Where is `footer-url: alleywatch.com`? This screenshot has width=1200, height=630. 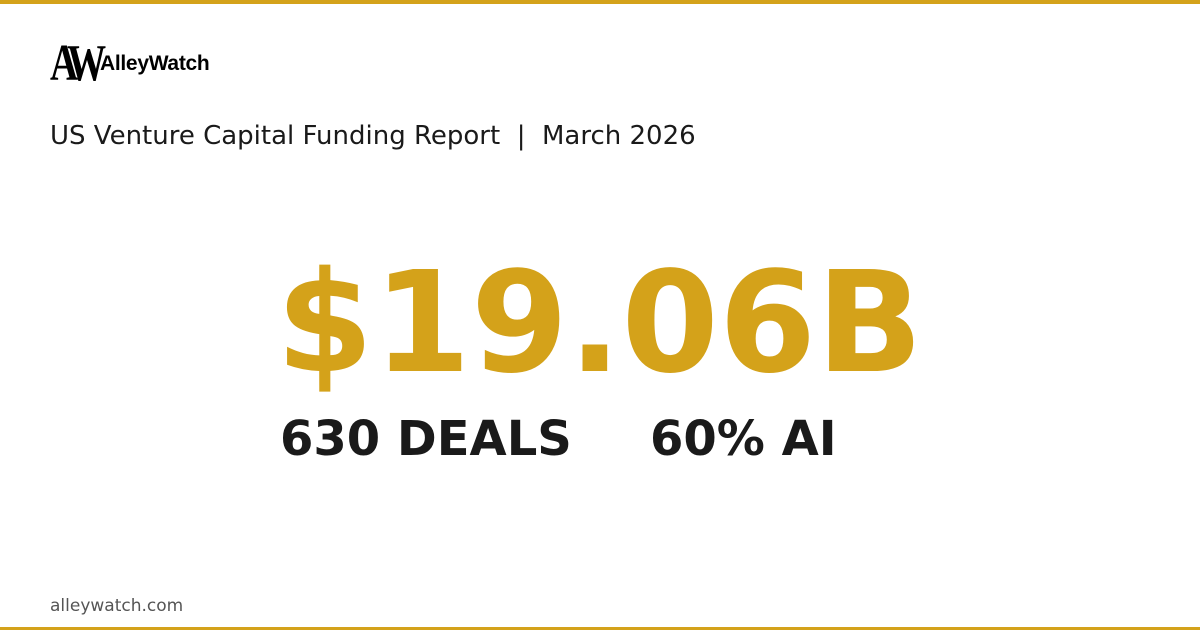 footer-url: alleywatch.com is located at coordinates (117, 606).